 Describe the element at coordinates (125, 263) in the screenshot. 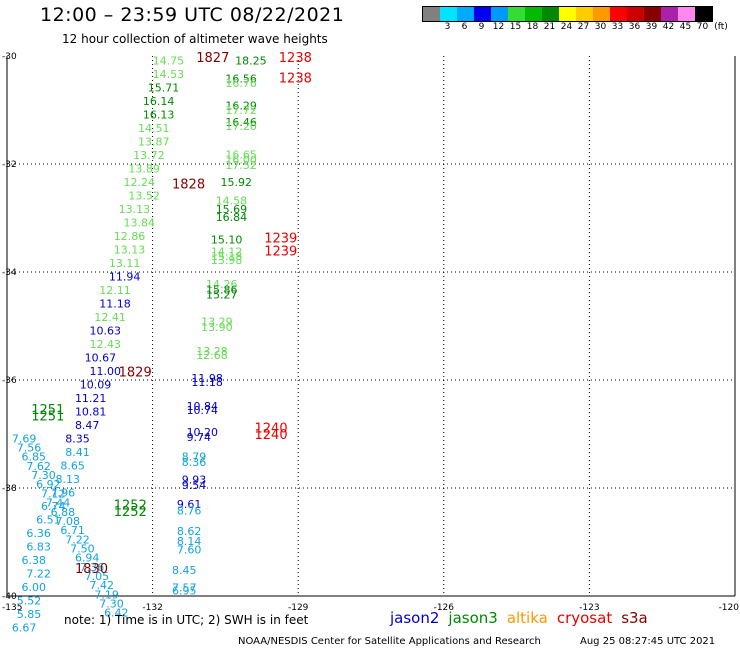

I see `wave-height-value: 13.11` at that location.